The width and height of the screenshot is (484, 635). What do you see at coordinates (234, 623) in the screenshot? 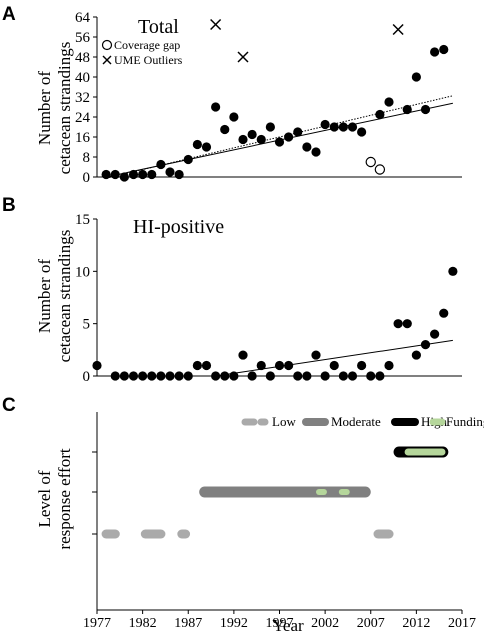
I see `panel-c-x-tick-label: 1992` at bounding box center [234, 623].